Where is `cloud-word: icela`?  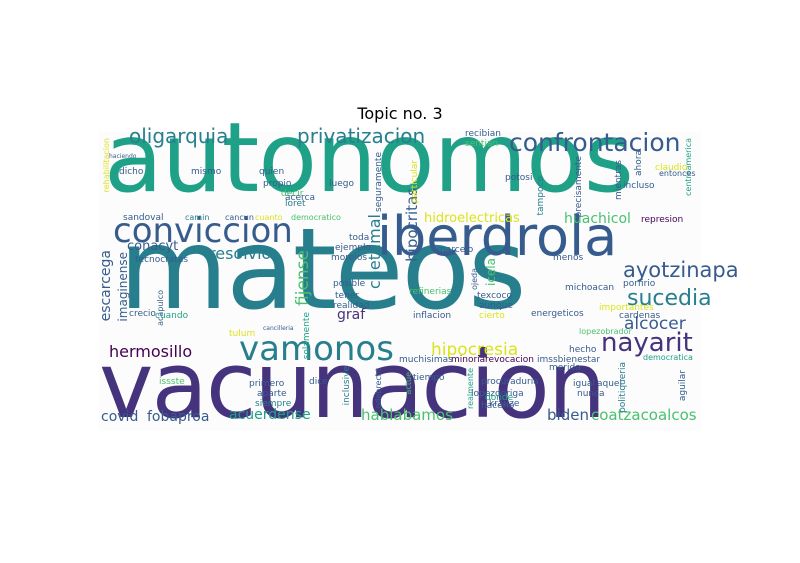 cloud-word: icela is located at coordinates (491, 272).